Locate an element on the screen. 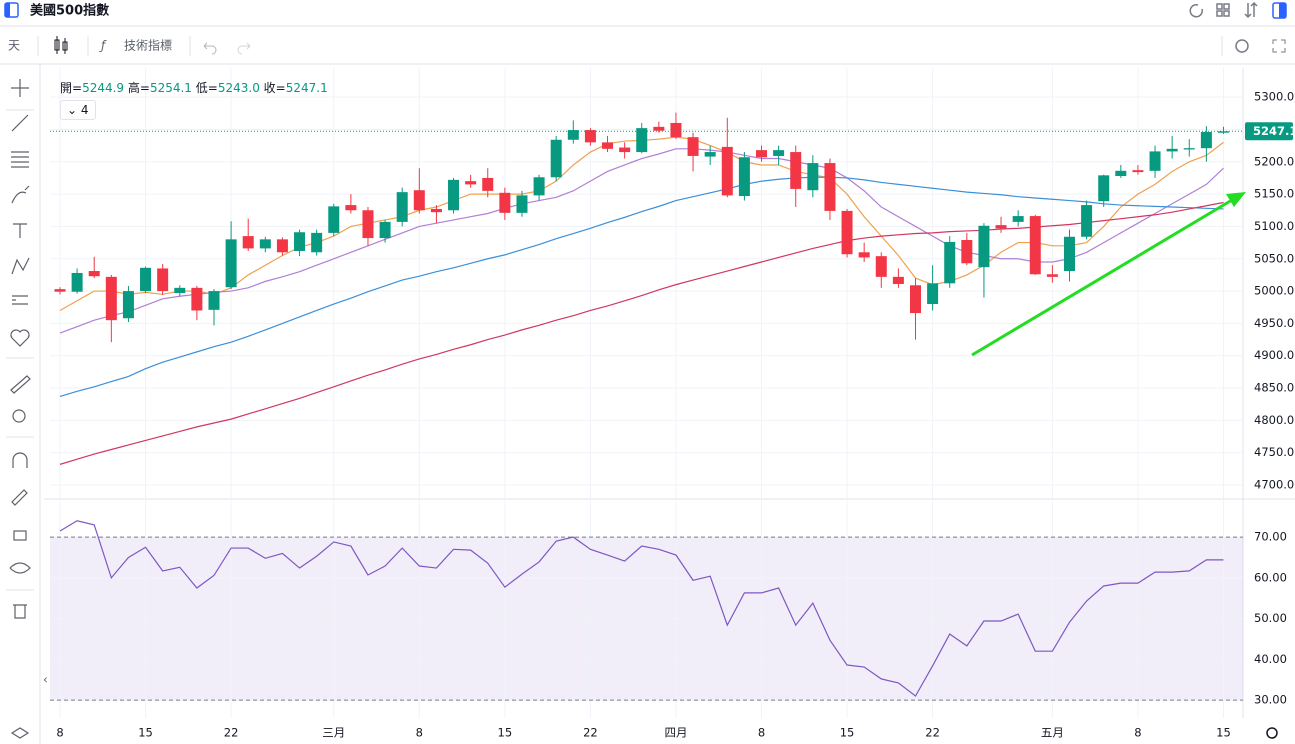 The image size is (1295, 744). indicators-button: 技術指標 is located at coordinates (148, 45).